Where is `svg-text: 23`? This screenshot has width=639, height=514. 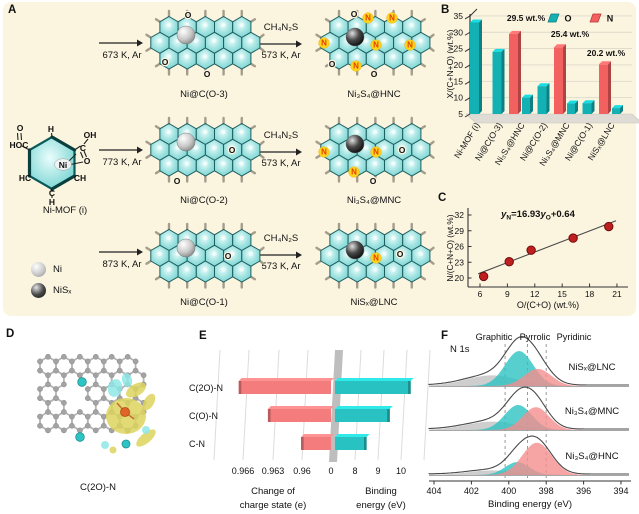 svg-text: 23 is located at coordinates (460, 262).